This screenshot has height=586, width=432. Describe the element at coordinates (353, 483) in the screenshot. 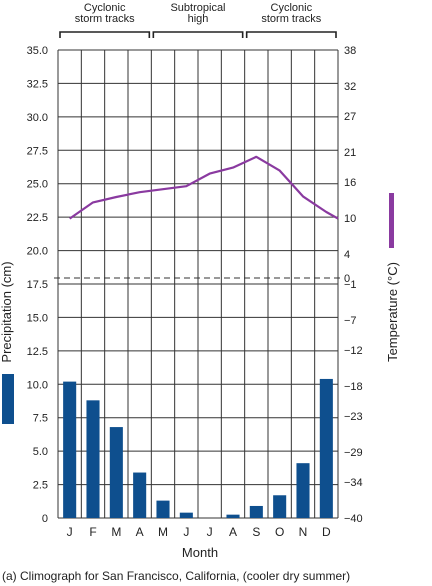

I see `right-tick-label: −34` at that location.